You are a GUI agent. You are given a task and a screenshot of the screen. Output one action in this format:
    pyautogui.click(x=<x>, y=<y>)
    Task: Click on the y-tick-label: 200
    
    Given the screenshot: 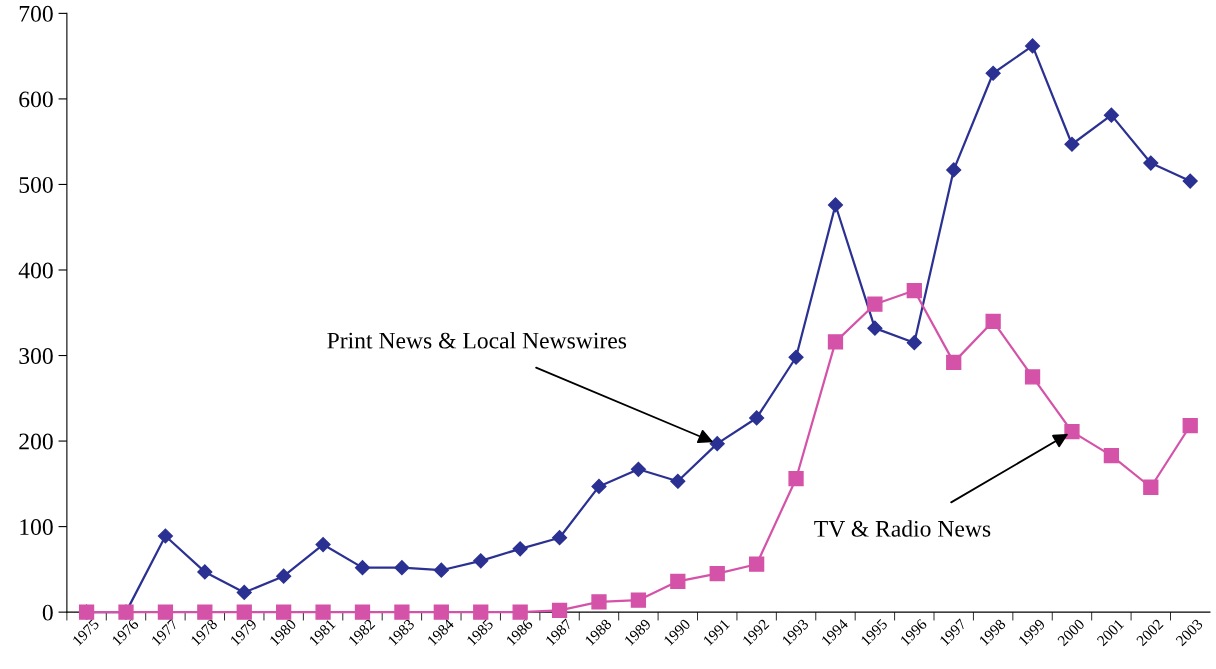 What is the action you would take?
    pyautogui.click(x=36, y=441)
    